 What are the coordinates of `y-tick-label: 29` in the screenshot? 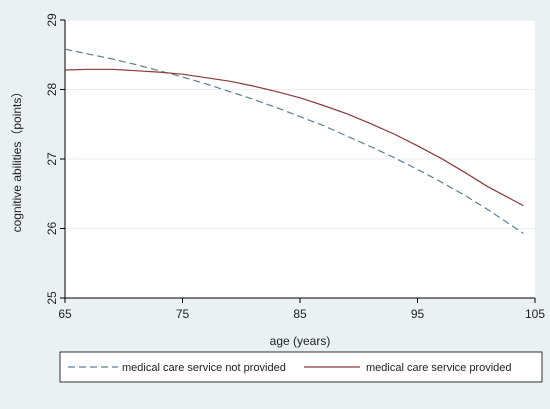 It's located at (52, 20).